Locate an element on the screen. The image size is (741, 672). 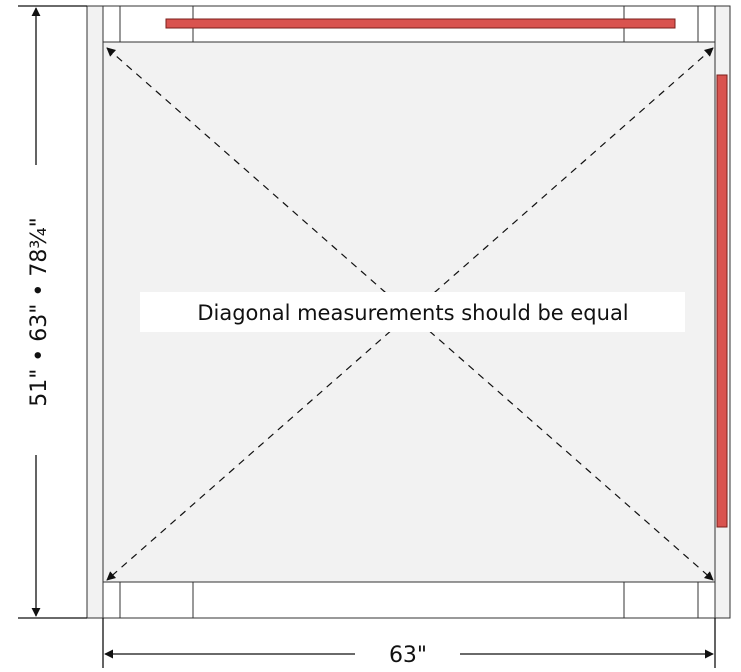
bottom-crossbar is located at coordinates (409, 600).